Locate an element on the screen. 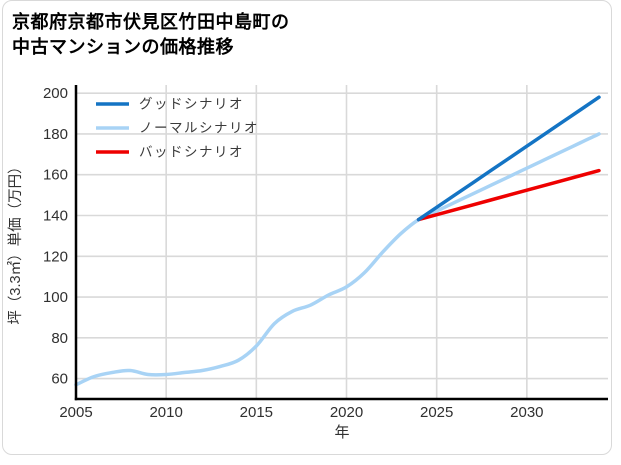 The image size is (621, 465). y-tick-label: 200 is located at coordinates (55, 93).